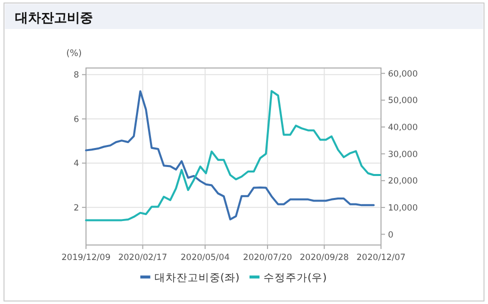  Describe the element at coordinates (403, 101) in the screenshot. I see `y2-tick-label: 50,000` at that location.